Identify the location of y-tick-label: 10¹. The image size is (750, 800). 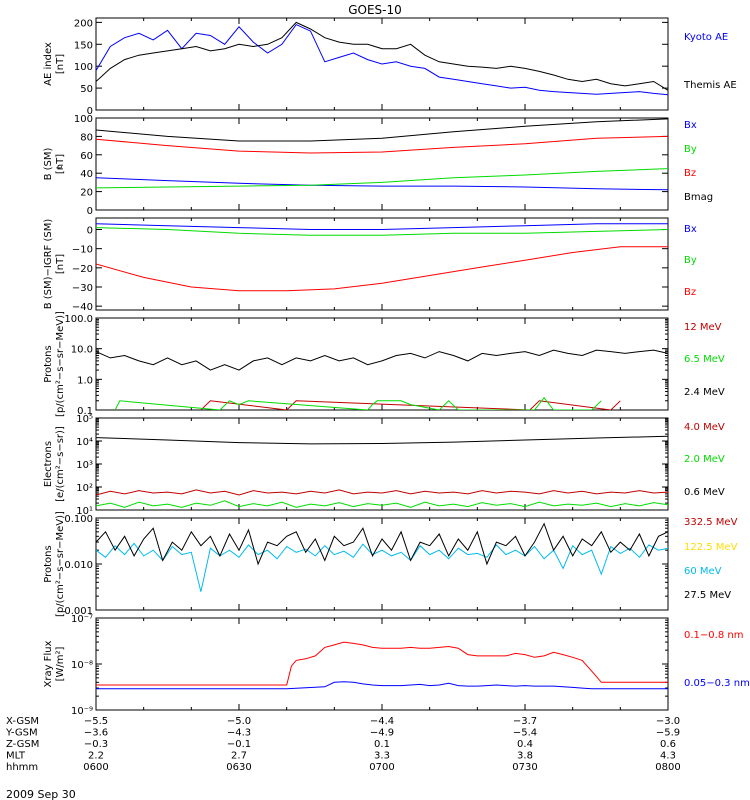
(84, 511).